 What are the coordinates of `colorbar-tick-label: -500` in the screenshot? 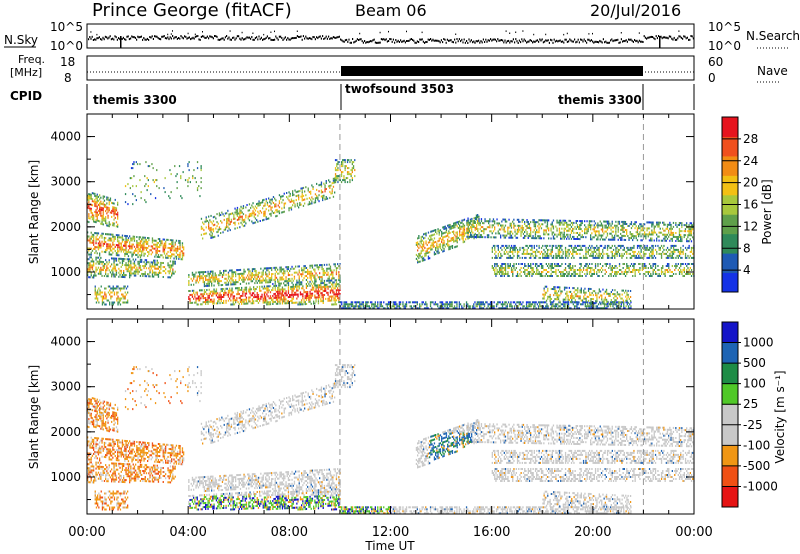 It's located at (756, 466).